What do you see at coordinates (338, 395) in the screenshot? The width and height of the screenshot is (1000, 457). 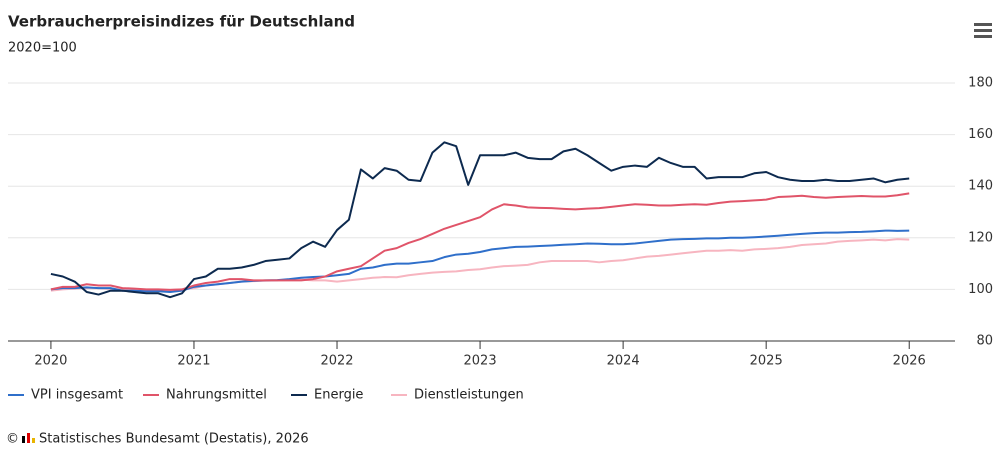 I see `legend-label: Energie` at bounding box center [338, 395].